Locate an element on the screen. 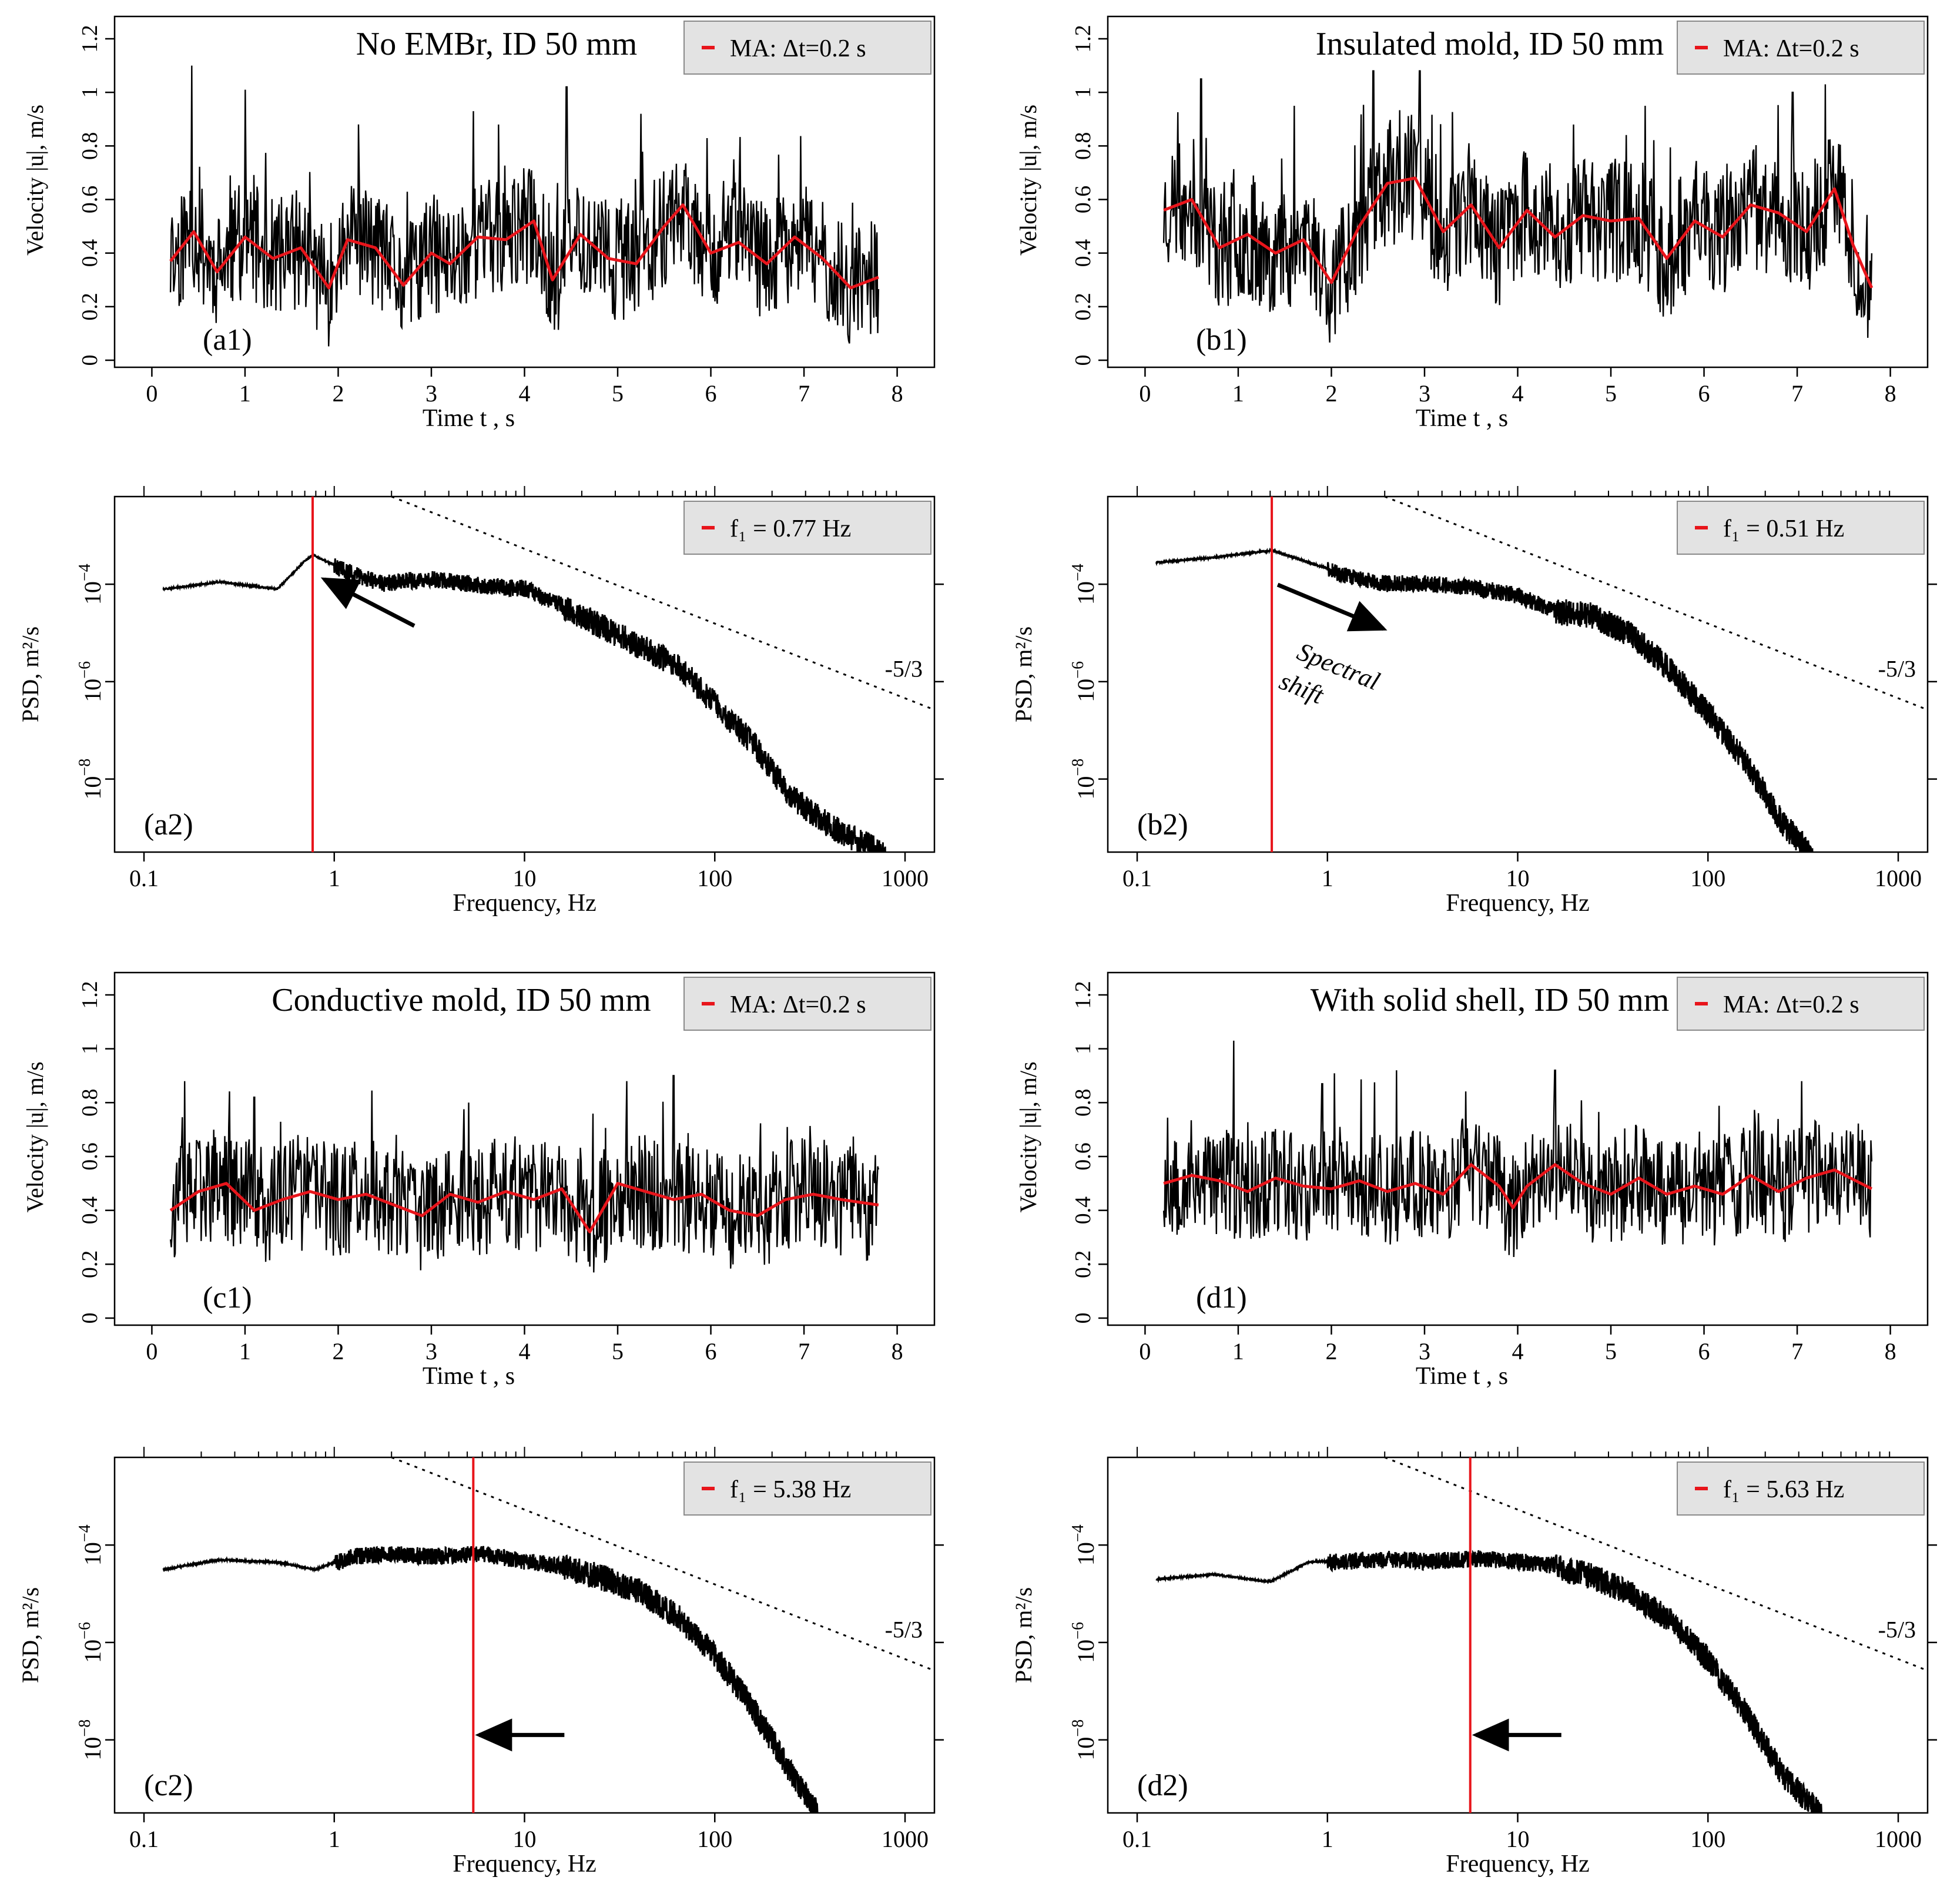 The image size is (1957, 1904). panel-label: (c2) is located at coordinates (168, 1785).